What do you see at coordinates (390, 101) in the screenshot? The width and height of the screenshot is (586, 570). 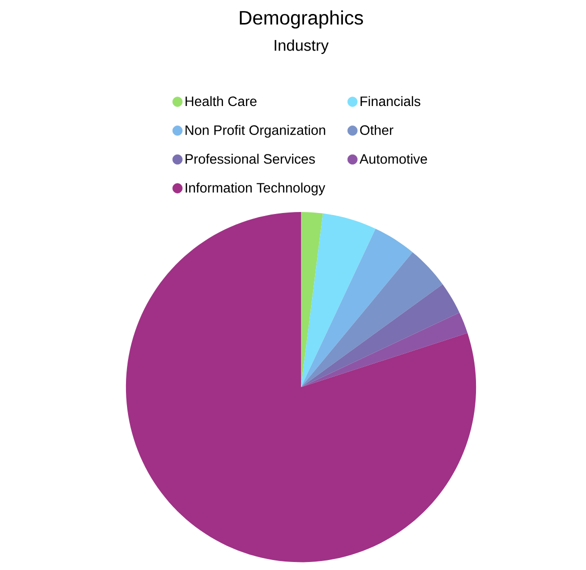 I see `legend-label: Financials` at bounding box center [390, 101].